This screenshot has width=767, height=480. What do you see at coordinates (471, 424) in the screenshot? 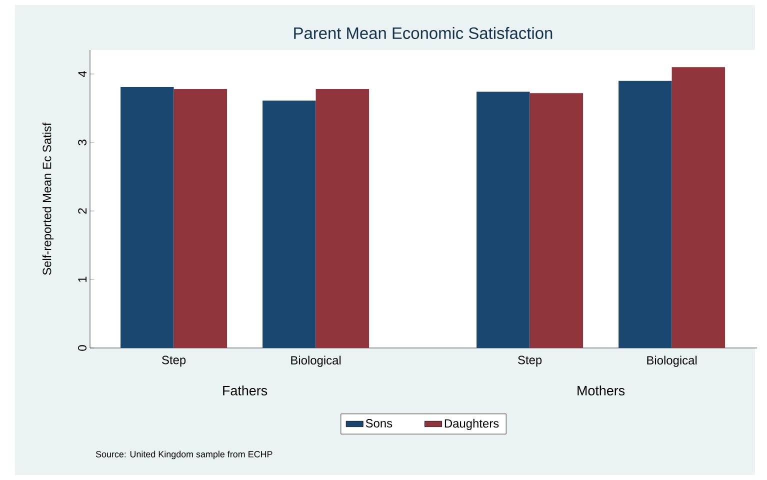
I see `legend-label: Daughters` at bounding box center [471, 424].